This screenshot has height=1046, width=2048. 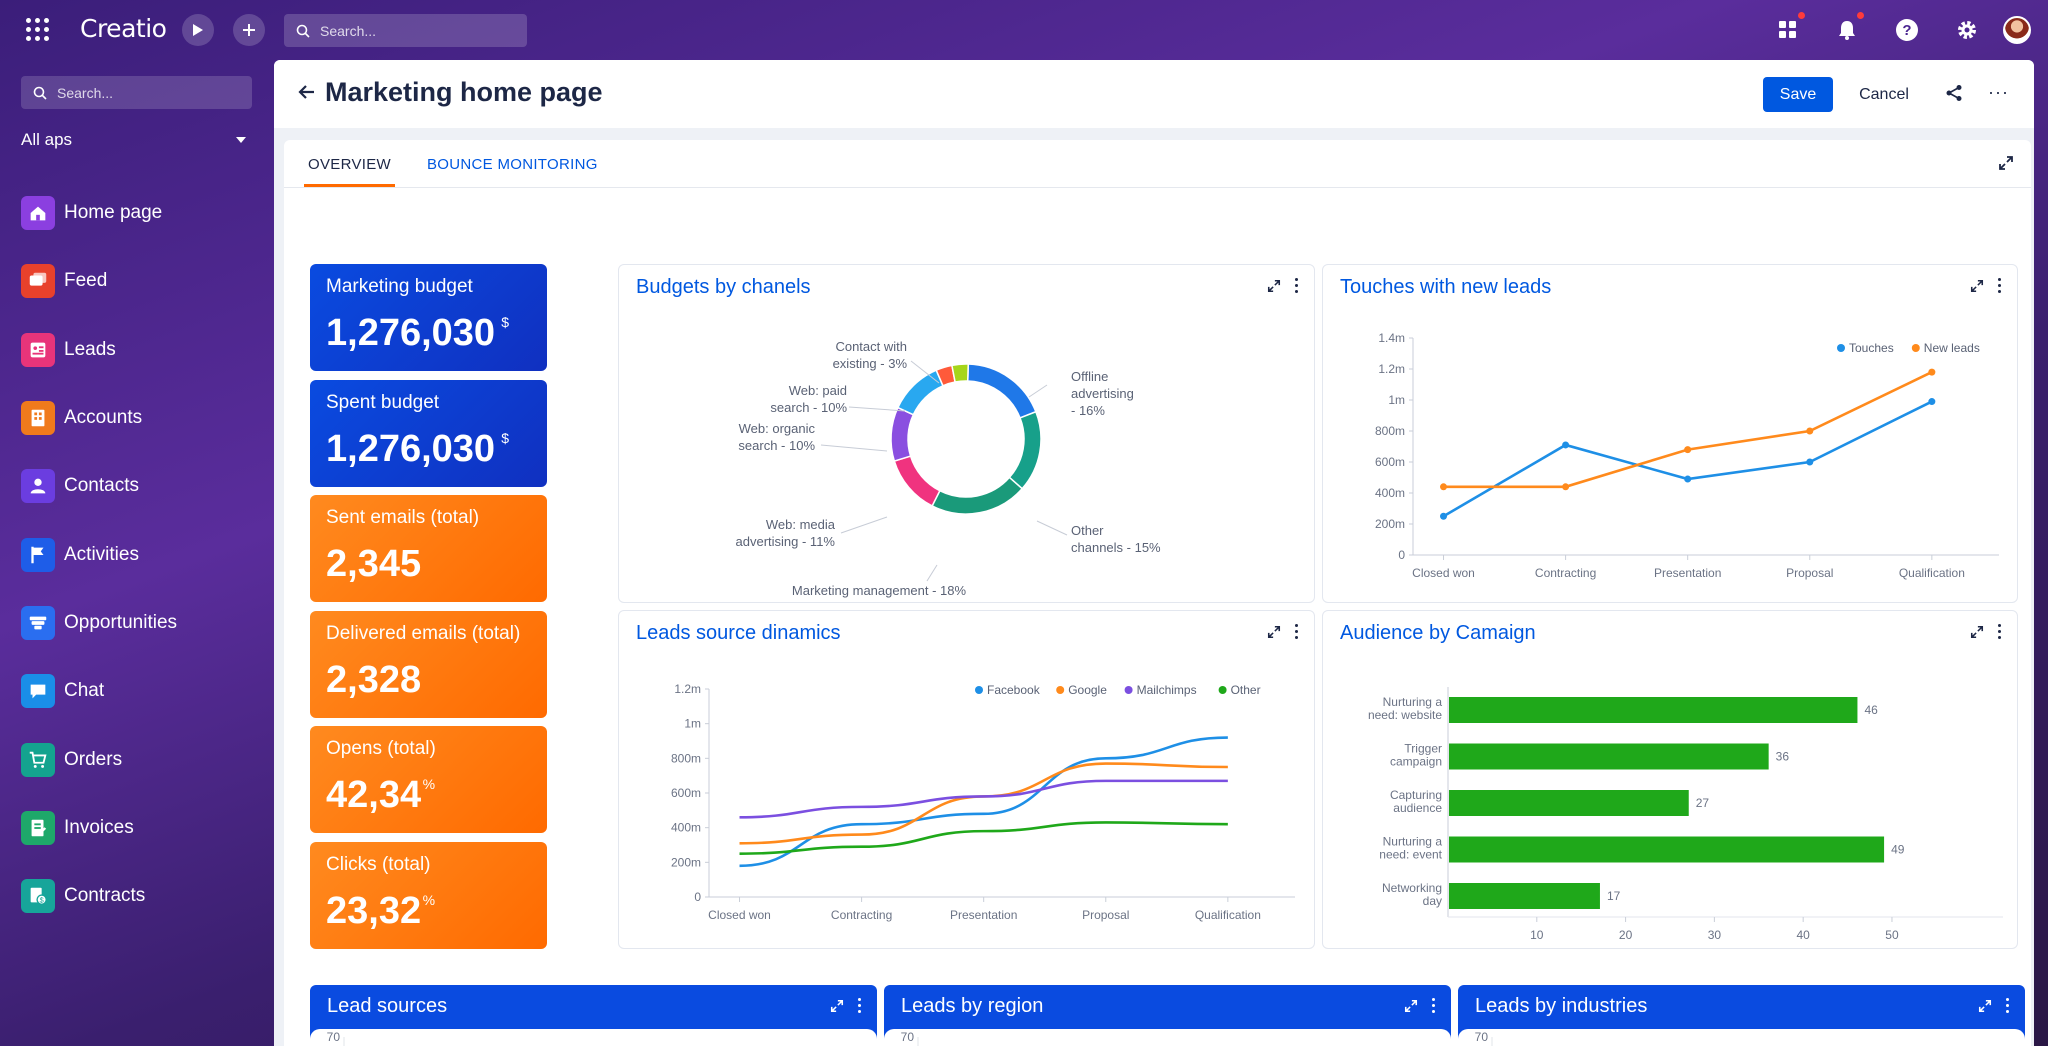 What do you see at coordinates (1954, 95) in the screenshot?
I see `share-button` at bounding box center [1954, 95].